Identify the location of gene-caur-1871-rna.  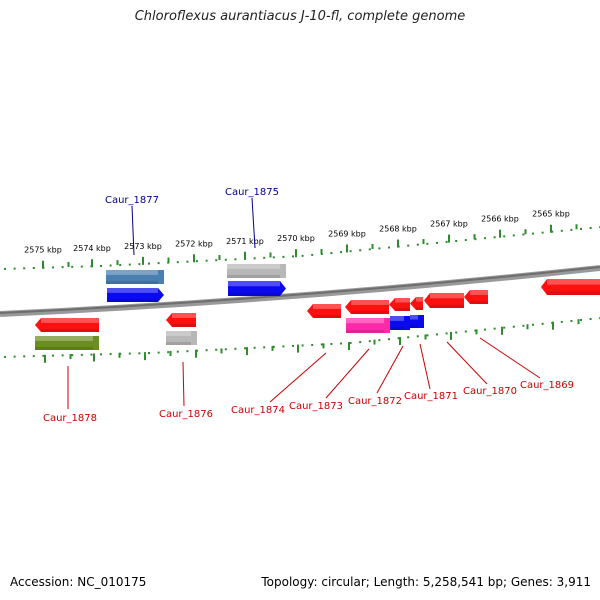
(417, 321).